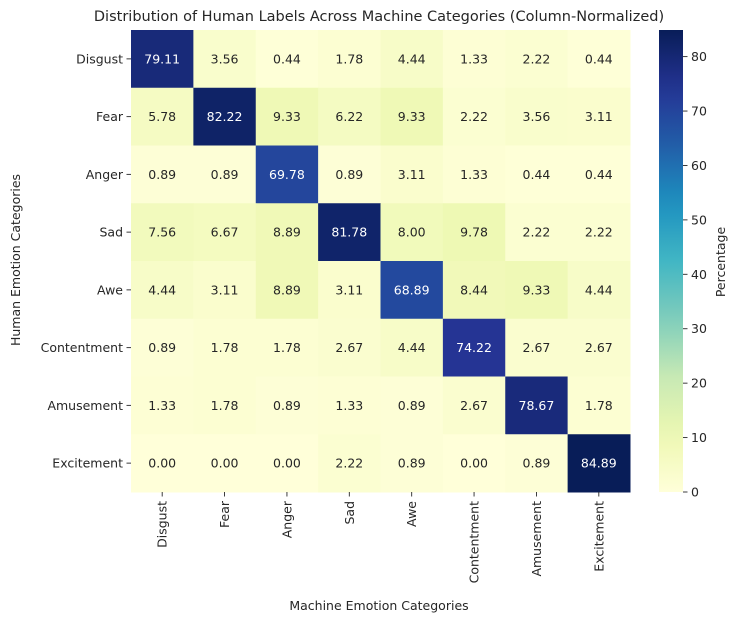  What do you see at coordinates (85, 405) in the screenshot?
I see `y-tick-label: Amusement` at bounding box center [85, 405].